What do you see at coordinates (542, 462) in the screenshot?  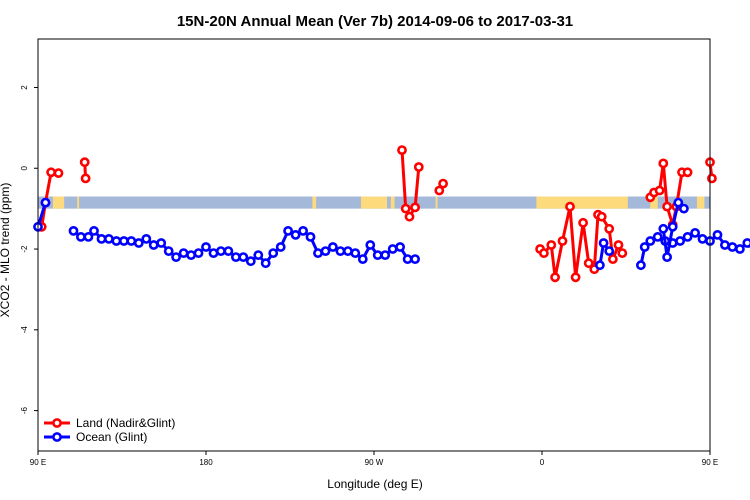 I see `x-tick-label: 0` at bounding box center [542, 462].